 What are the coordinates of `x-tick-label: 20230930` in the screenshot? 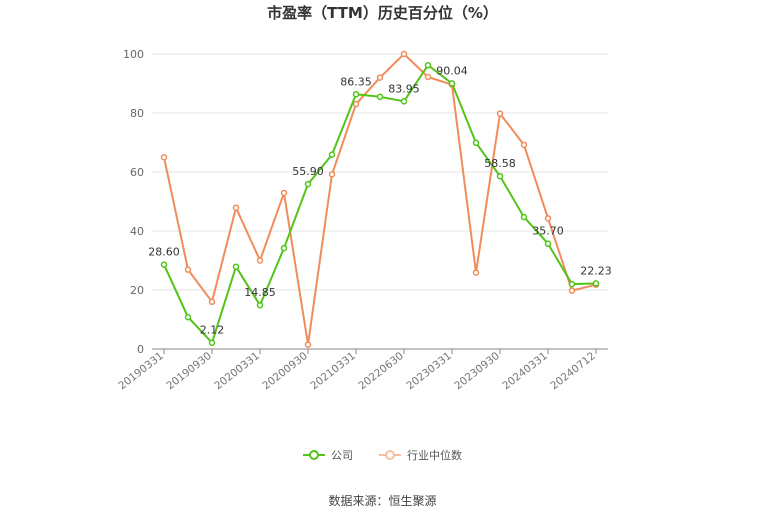 It's located at (477, 371).